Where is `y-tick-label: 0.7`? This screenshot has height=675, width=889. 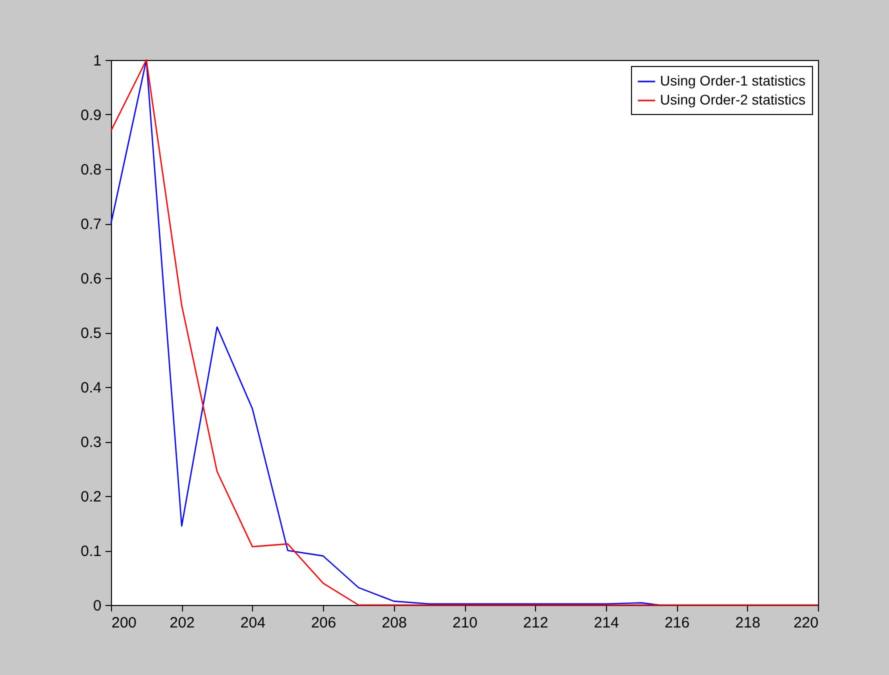
y-tick-label: 0.7 is located at coordinates (91, 224).